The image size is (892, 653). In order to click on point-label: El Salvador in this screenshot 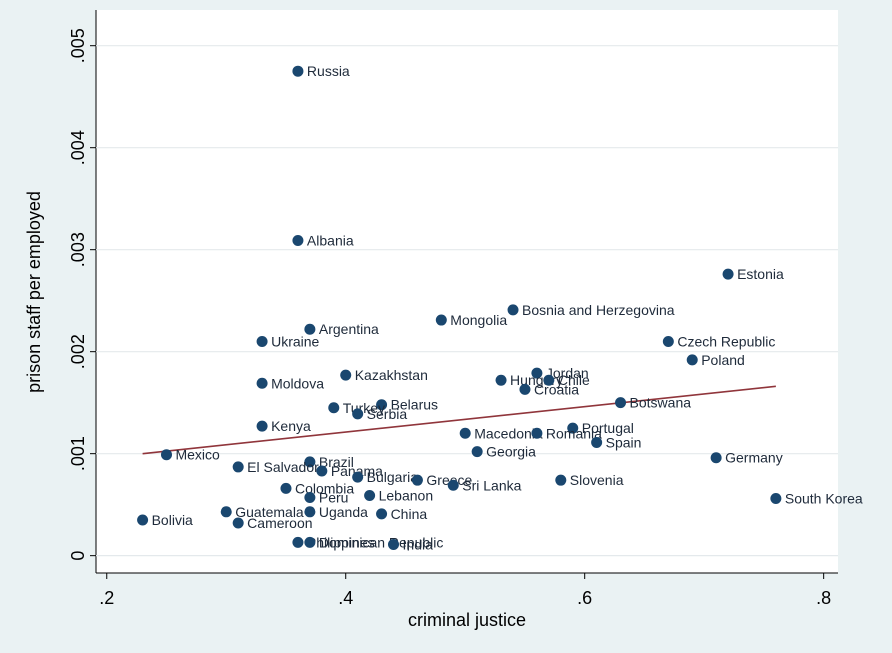, I will do `click(283, 467)`.